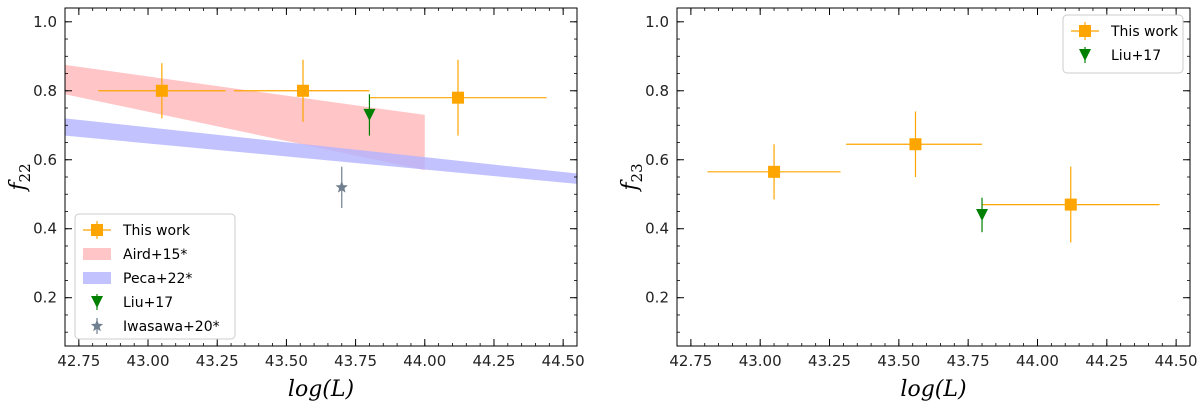  Describe the element at coordinates (157, 279) in the screenshot. I see `legend-label-peca-22: Peca+22*` at that location.